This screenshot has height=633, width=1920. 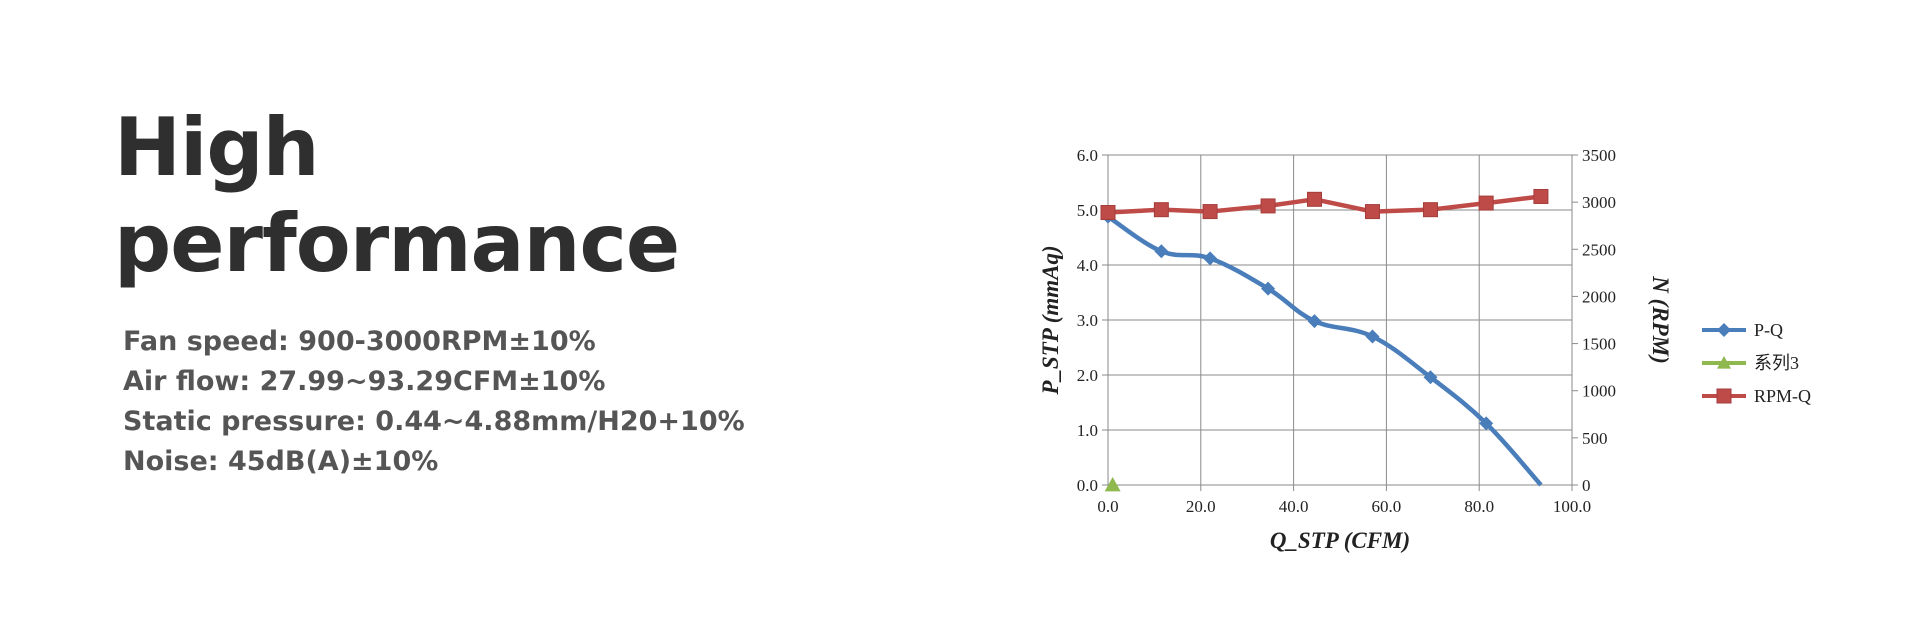 What do you see at coordinates (1768, 330) in the screenshot?
I see `legend-label: P-Q` at bounding box center [1768, 330].